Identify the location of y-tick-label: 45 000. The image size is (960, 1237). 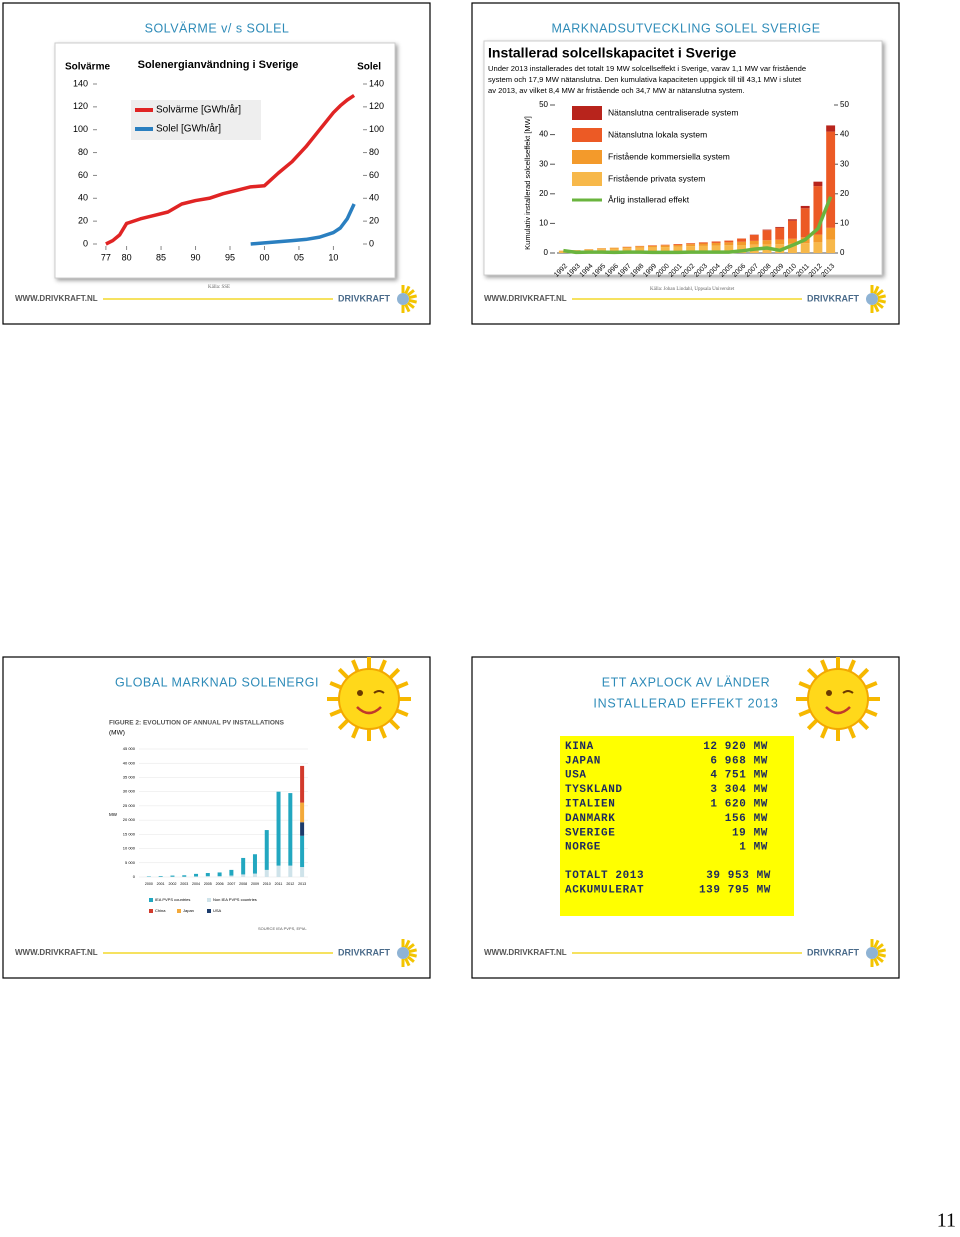
(129, 748).